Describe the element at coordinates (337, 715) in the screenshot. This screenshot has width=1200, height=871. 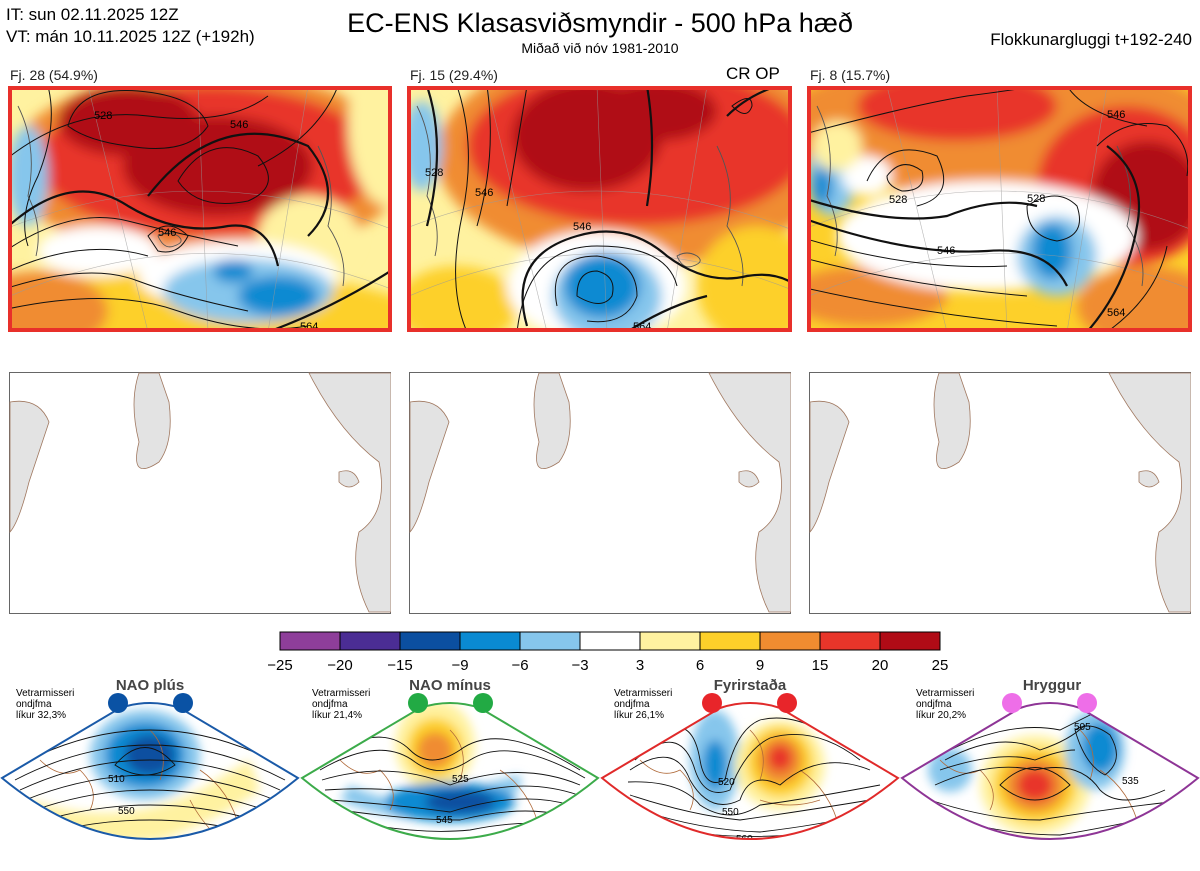
I see `regime-probability: líkur 21,4%` at that location.